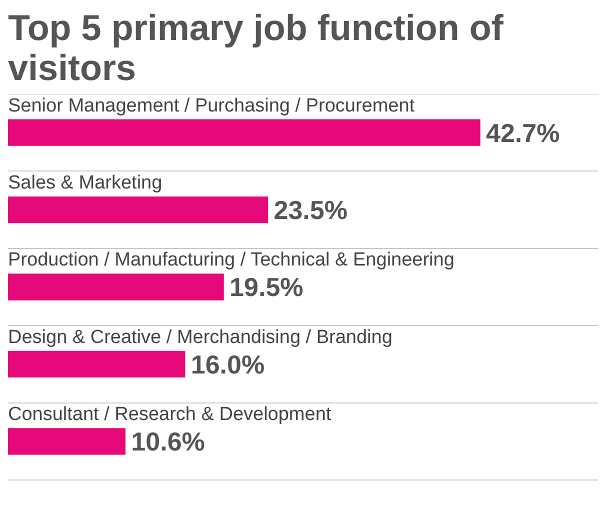  I want to click on data-label: 10.6%, so click(168, 441).